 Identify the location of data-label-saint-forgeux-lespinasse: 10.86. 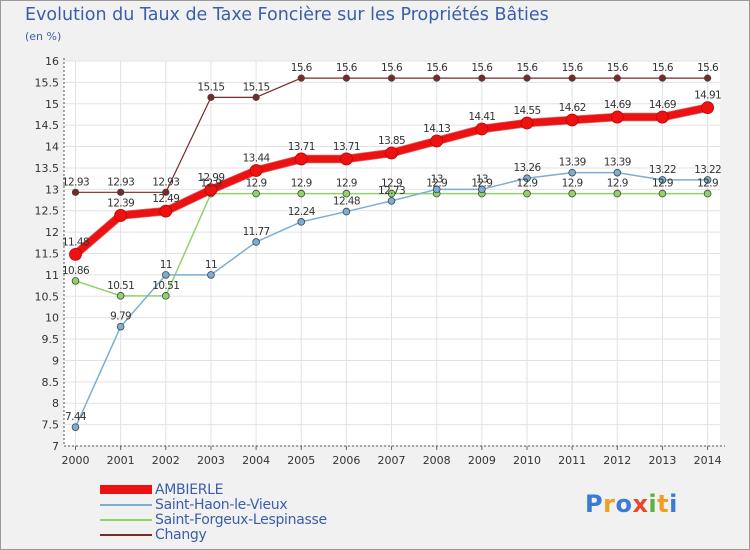
(76, 271).